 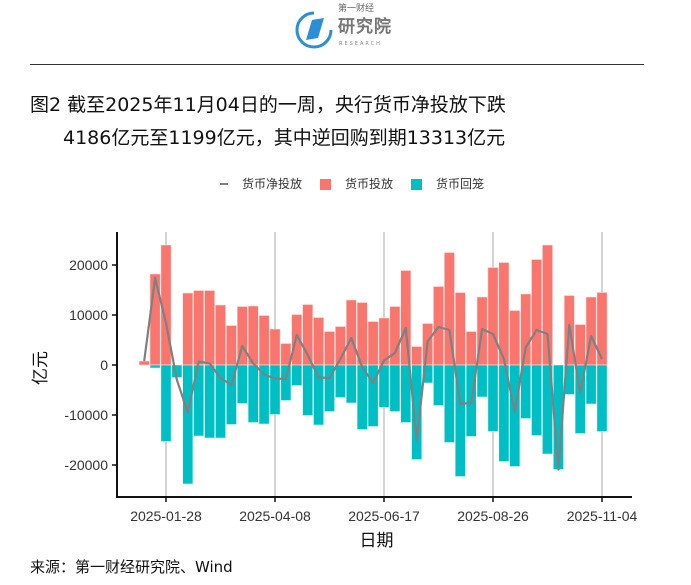 I want to click on y-tick-label: 20000, so click(x=88, y=265).